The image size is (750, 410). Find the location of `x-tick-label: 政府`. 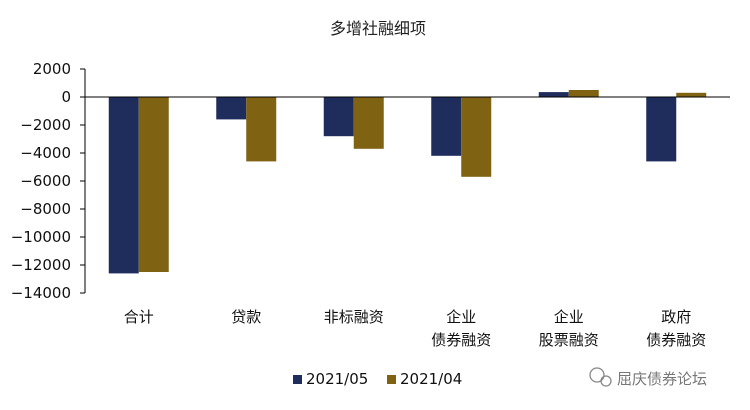

x-tick-label: 政府 is located at coordinates (676, 317).